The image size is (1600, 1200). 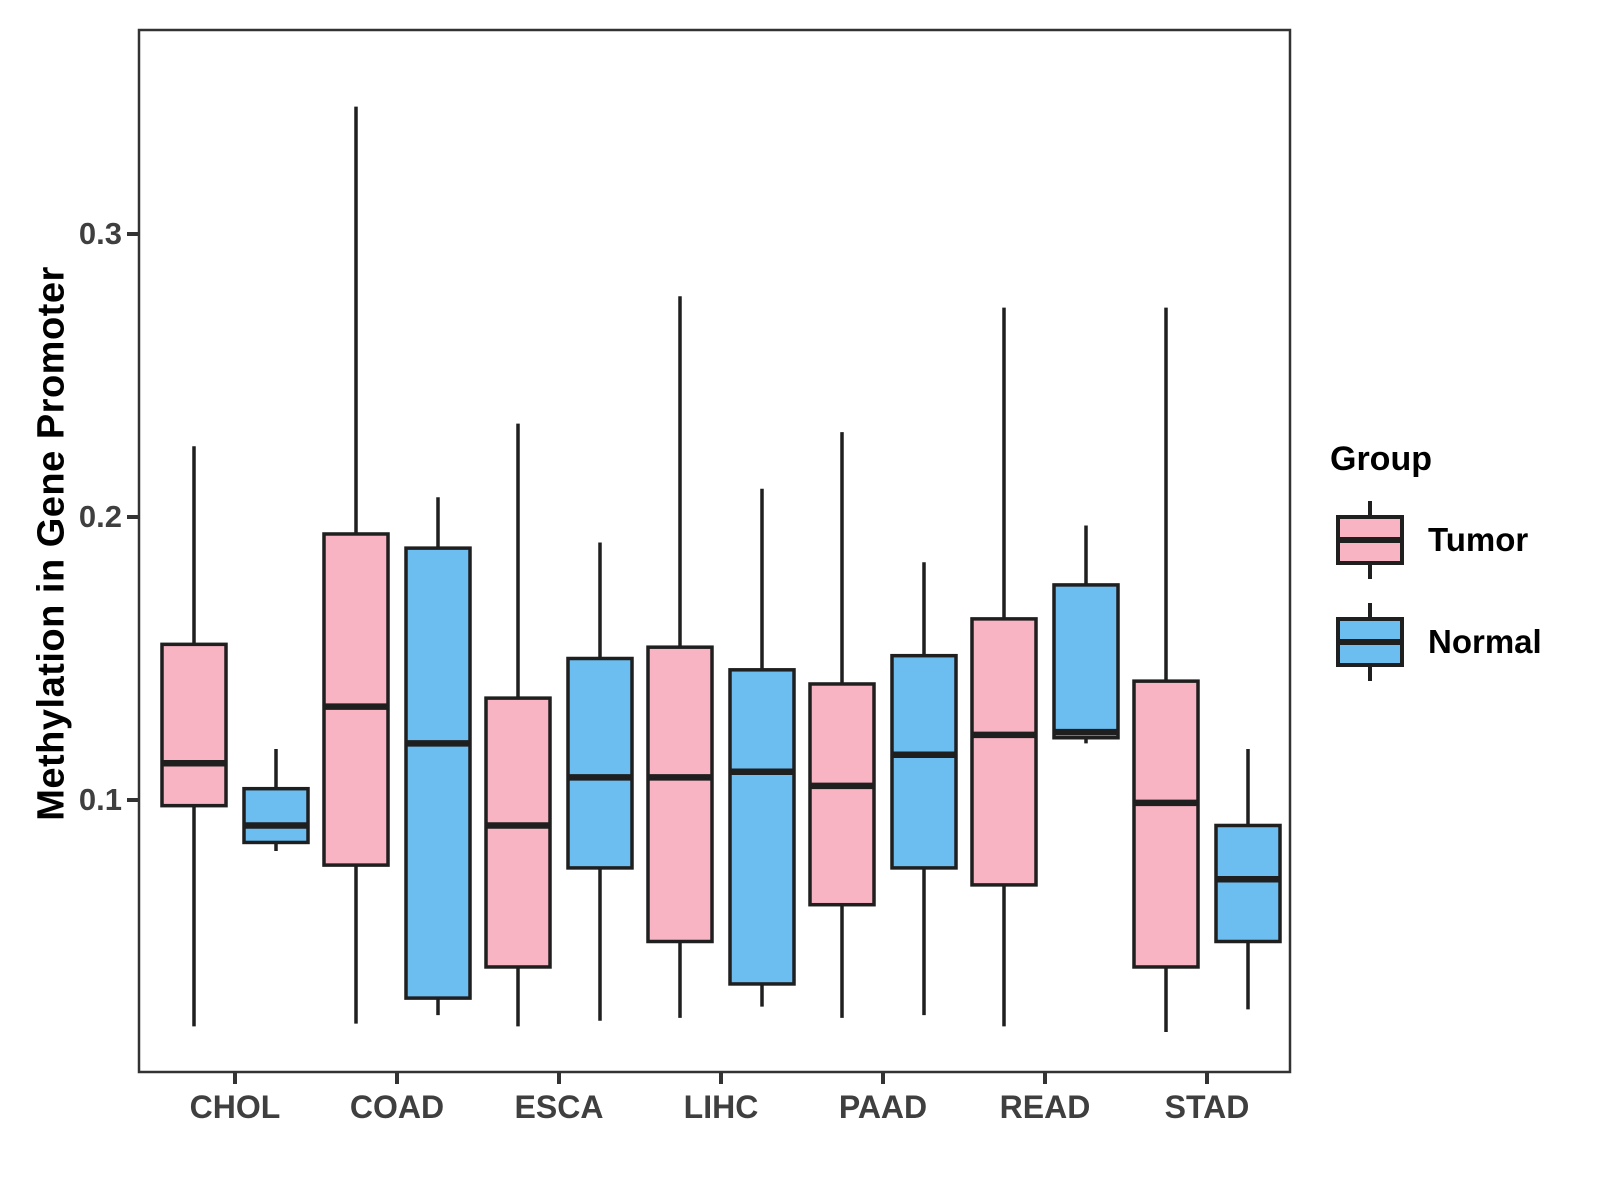 I want to click on x-tick-label-COAD: COAD, so click(x=397, y=1107).